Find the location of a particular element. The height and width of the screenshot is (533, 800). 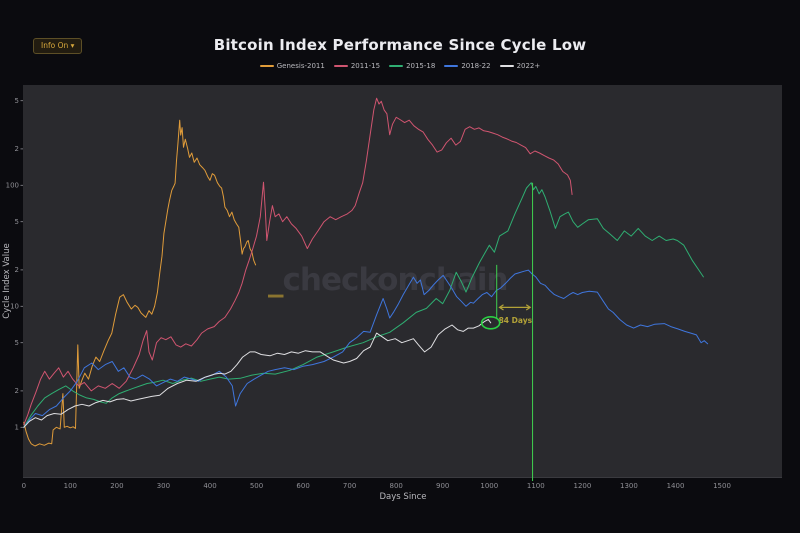

x-tick-label: 600 is located at coordinates (302, 486).